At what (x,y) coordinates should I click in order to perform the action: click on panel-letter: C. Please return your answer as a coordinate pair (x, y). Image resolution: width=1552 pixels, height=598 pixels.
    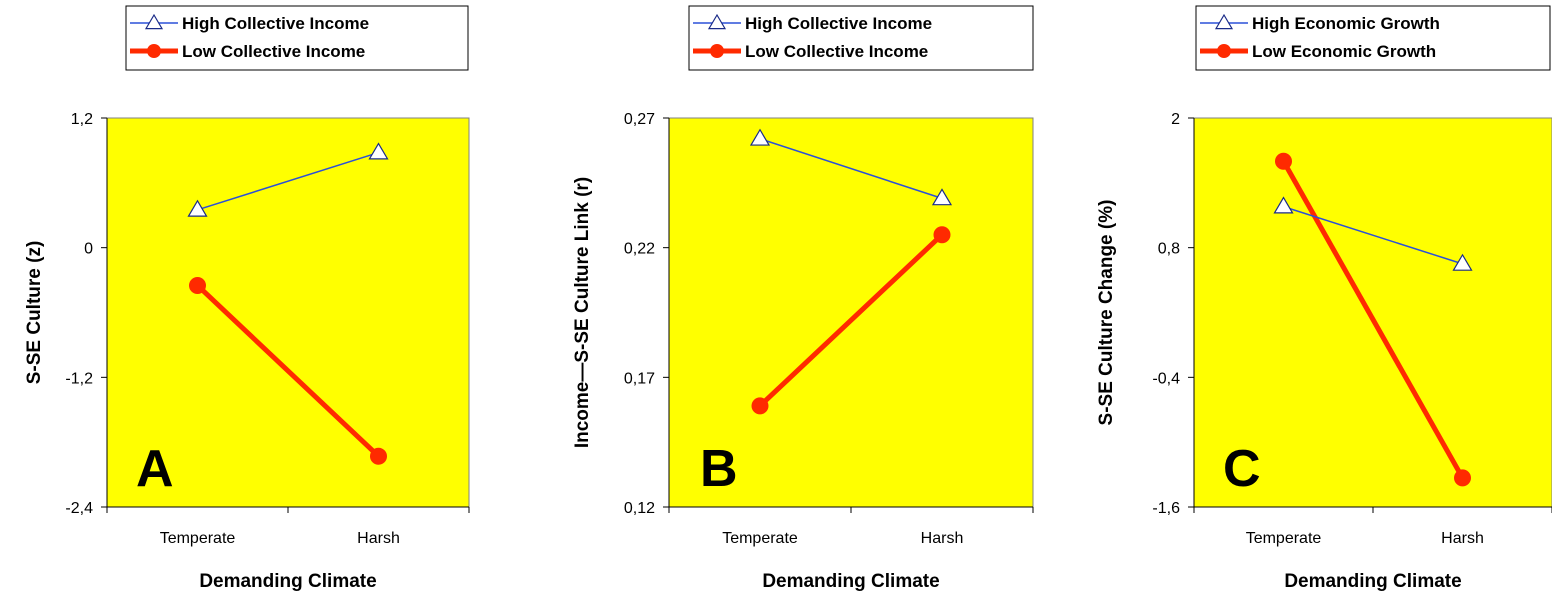
    Looking at the image, I should click on (1242, 469).